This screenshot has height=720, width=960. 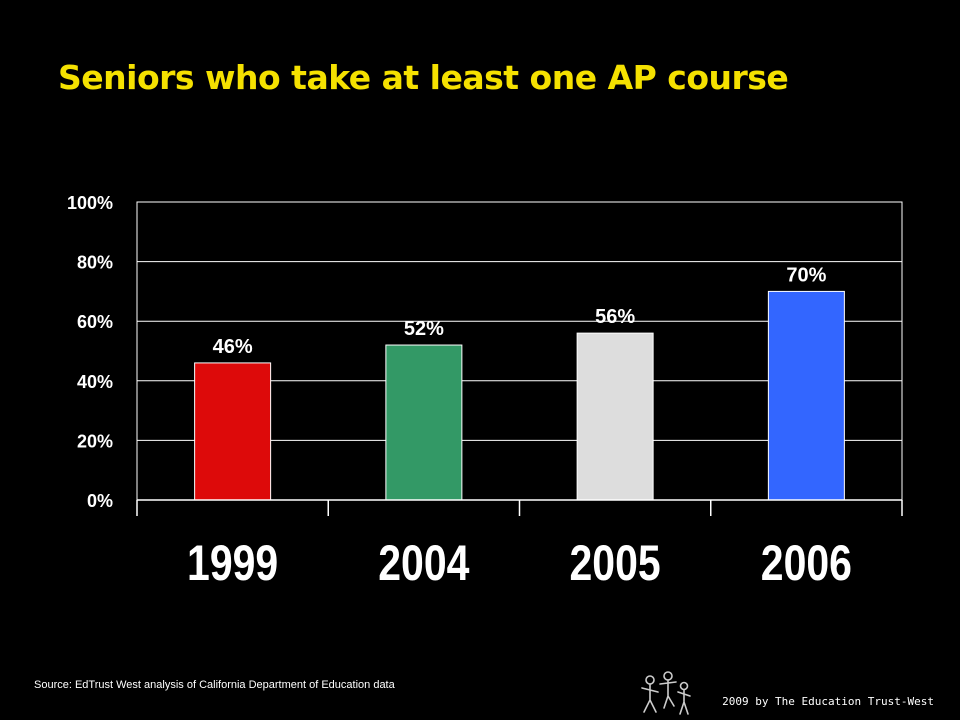 I want to click on data-label: 56%, so click(x=615, y=317).